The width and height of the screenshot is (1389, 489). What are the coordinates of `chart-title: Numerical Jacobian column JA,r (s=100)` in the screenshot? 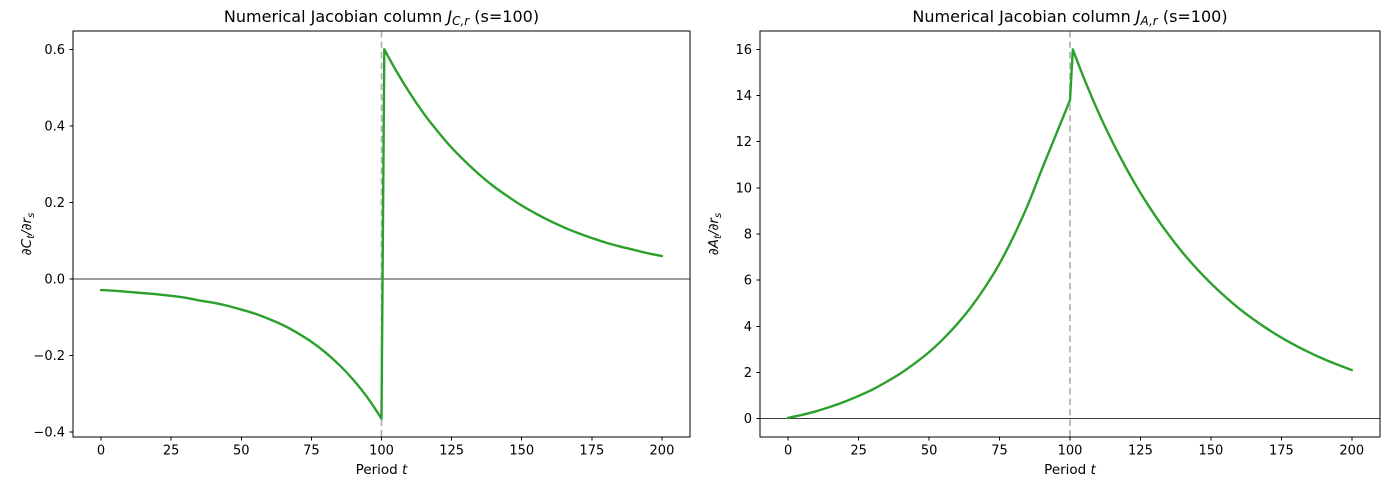 It's located at (1069, 17).